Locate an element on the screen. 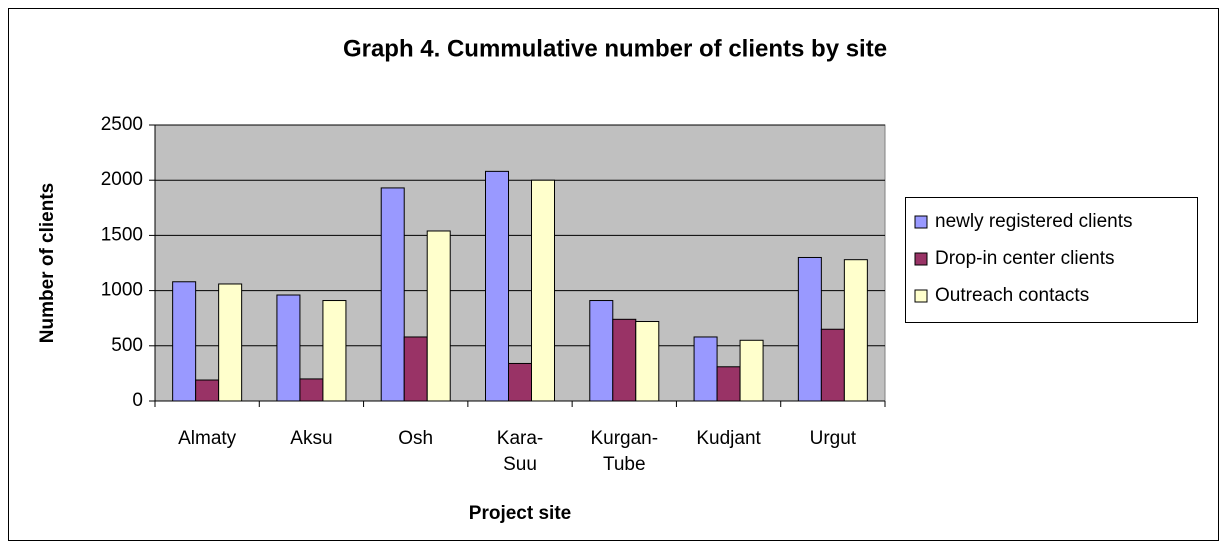 Image resolution: width=1227 pixels, height=554 pixels. x-tick-label: Osh is located at coordinates (415, 438).